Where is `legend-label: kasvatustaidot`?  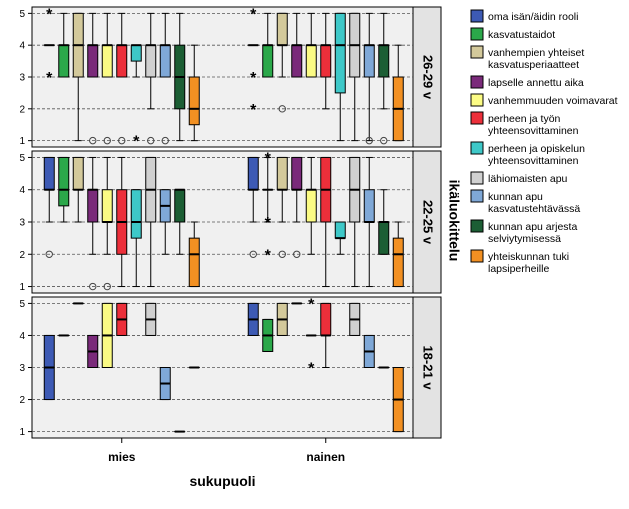 legend-label: kasvatustaidot is located at coordinates (521, 35).